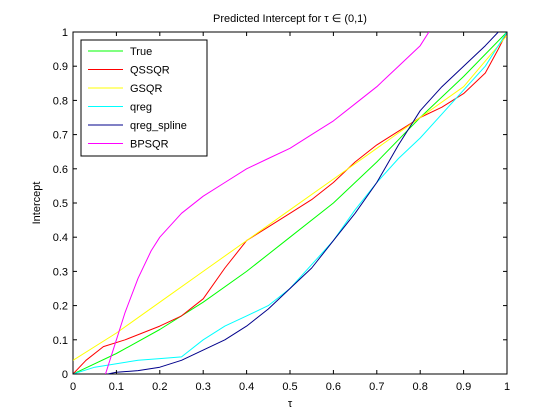  I want to click on x-tick-label: 0.8, so click(420, 387).